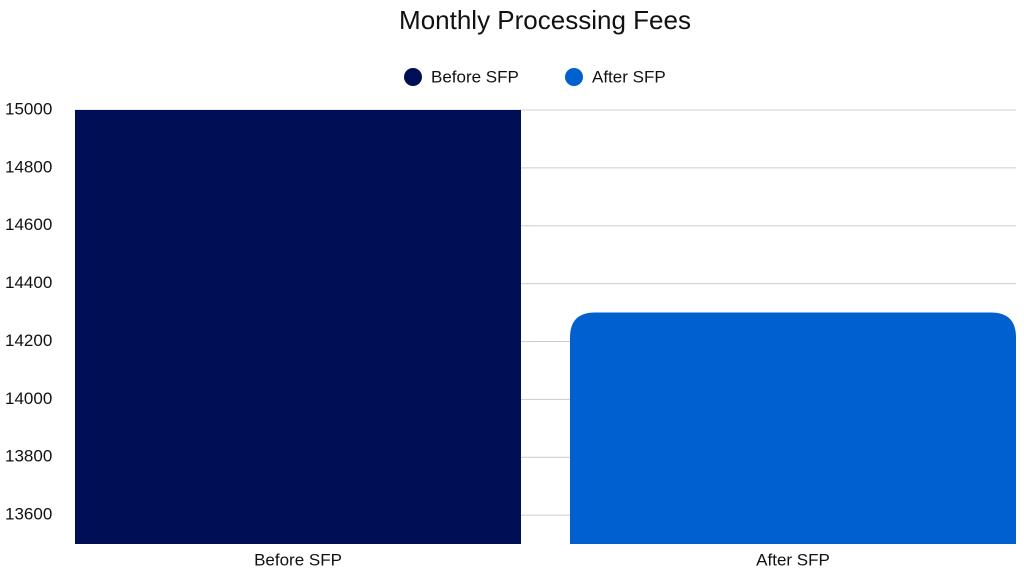 This screenshot has width=1024, height=577. I want to click on x-tick-label: Before SFP, so click(298, 559).